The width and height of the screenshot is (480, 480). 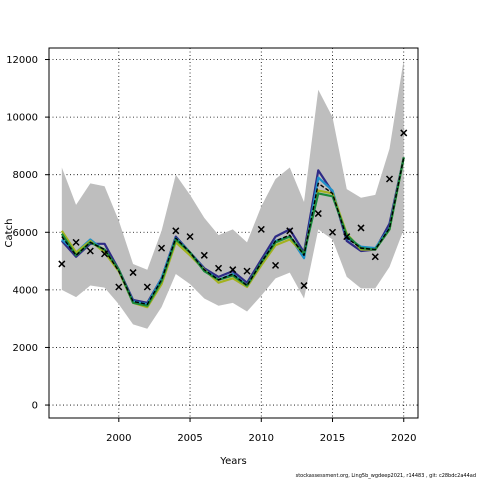 What do you see at coordinates (25, 290) in the screenshot?
I see `y-tick-label: 4000` at bounding box center [25, 290].